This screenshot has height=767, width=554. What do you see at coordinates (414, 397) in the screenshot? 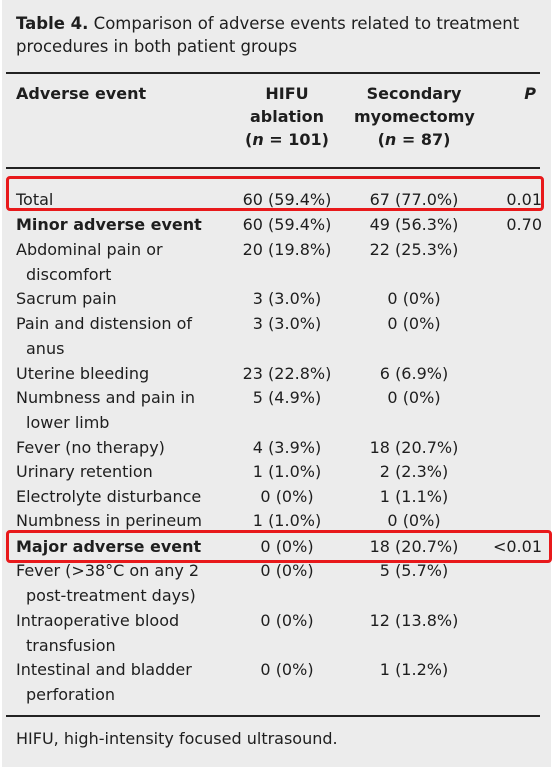
I see `row-limb-sec: 0 (0%)` at bounding box center [414, 397].